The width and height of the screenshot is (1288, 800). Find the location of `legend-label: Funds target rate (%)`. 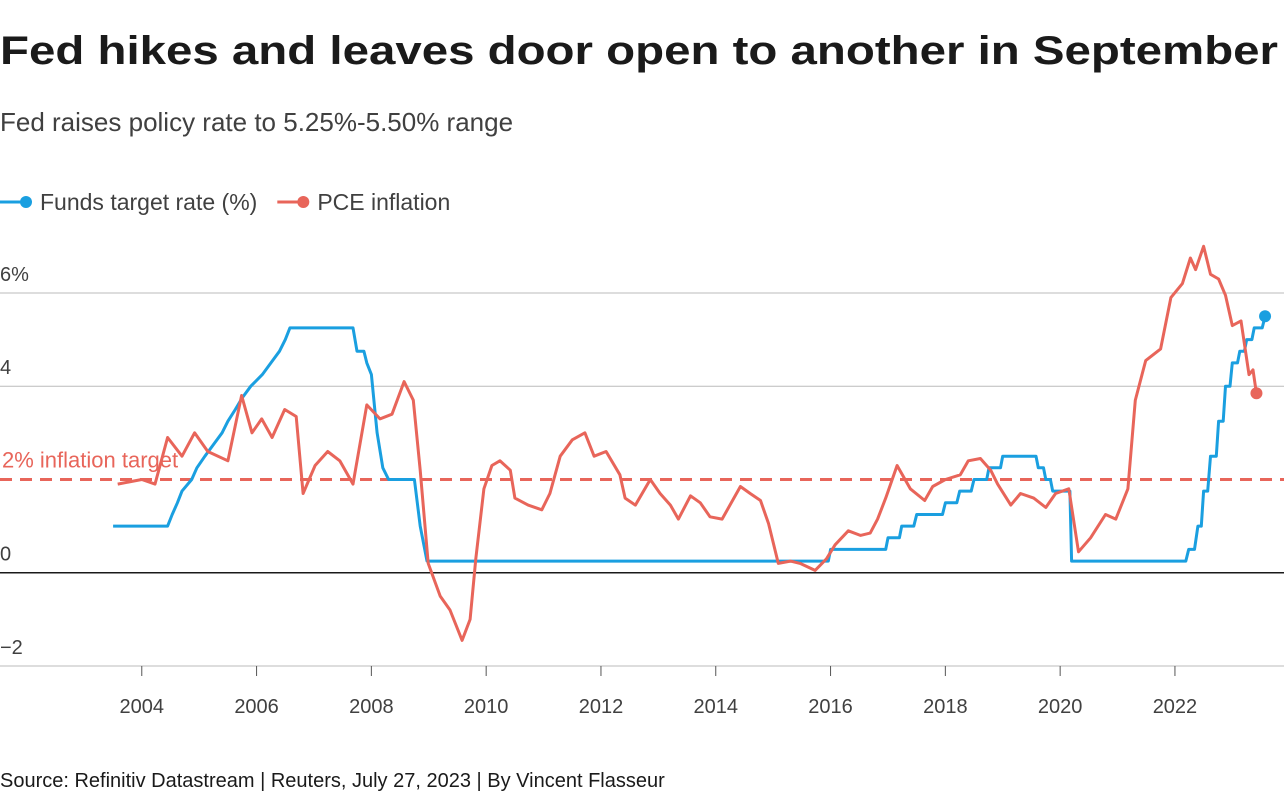

legend-label: Funds target rate (%) is located at coordinates (148, 202).